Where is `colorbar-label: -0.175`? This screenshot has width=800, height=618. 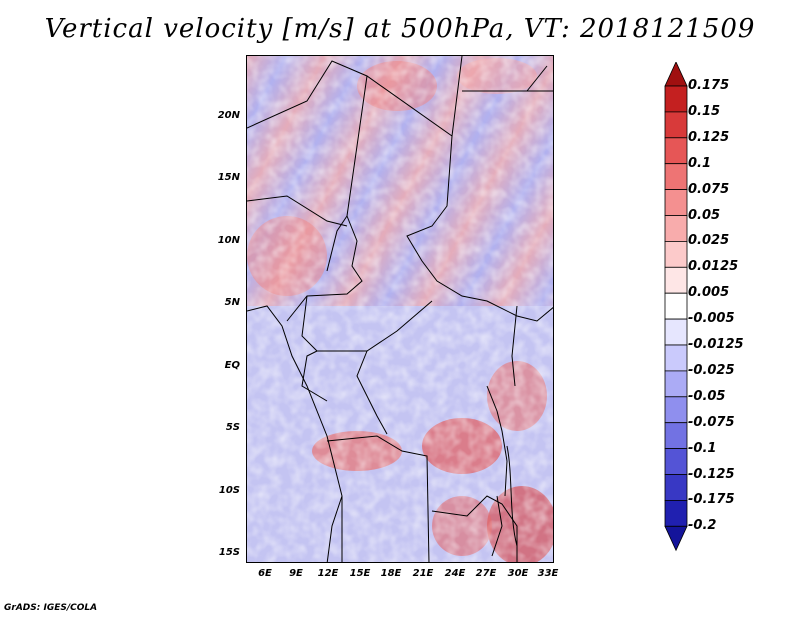
colorbar-label: -0.175 is located at coordinates (711, 500).